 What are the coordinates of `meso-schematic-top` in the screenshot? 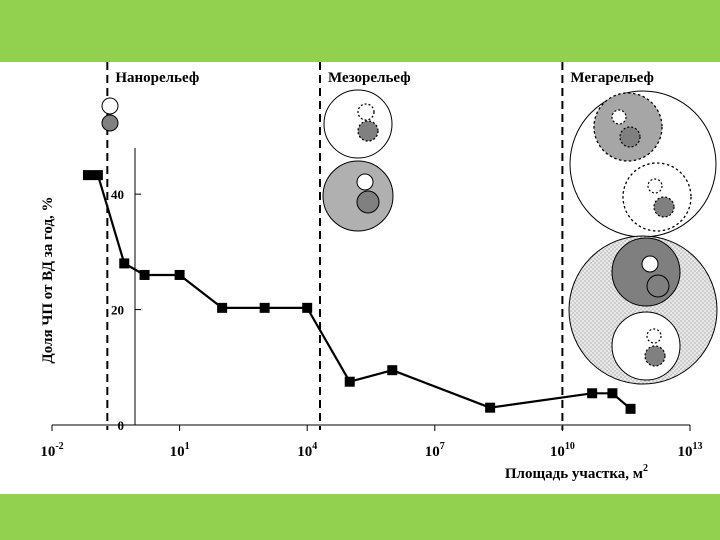 It's located at (358, 124).